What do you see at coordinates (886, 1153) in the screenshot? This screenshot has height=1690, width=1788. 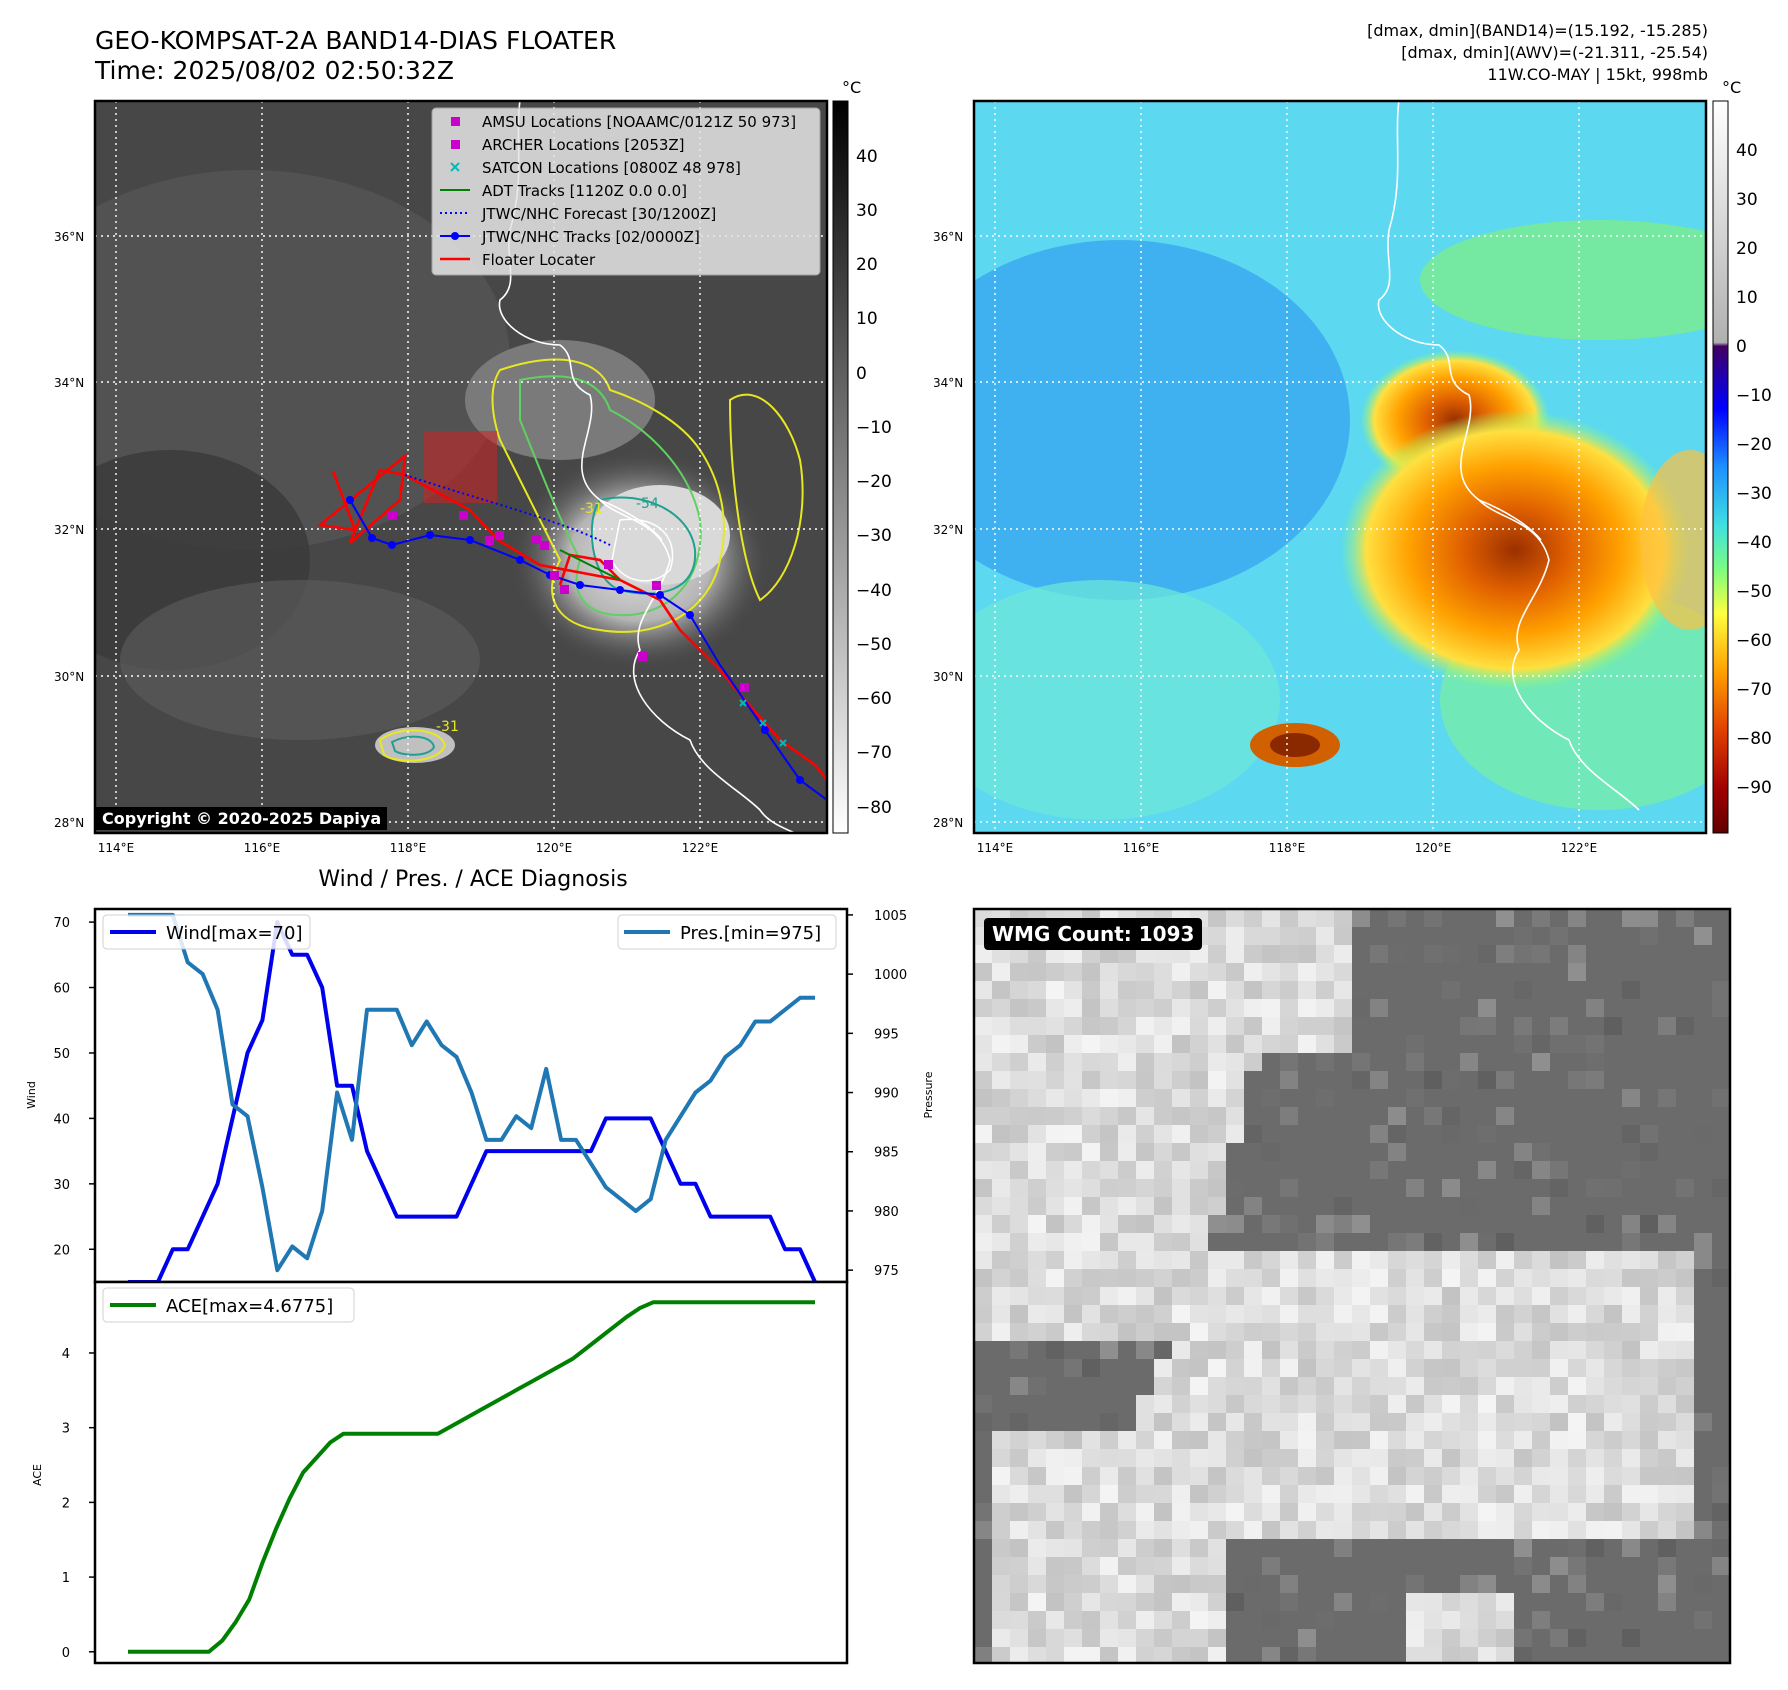 I see `pressure-tick-label: 985` at bounding box center [886, 1153].